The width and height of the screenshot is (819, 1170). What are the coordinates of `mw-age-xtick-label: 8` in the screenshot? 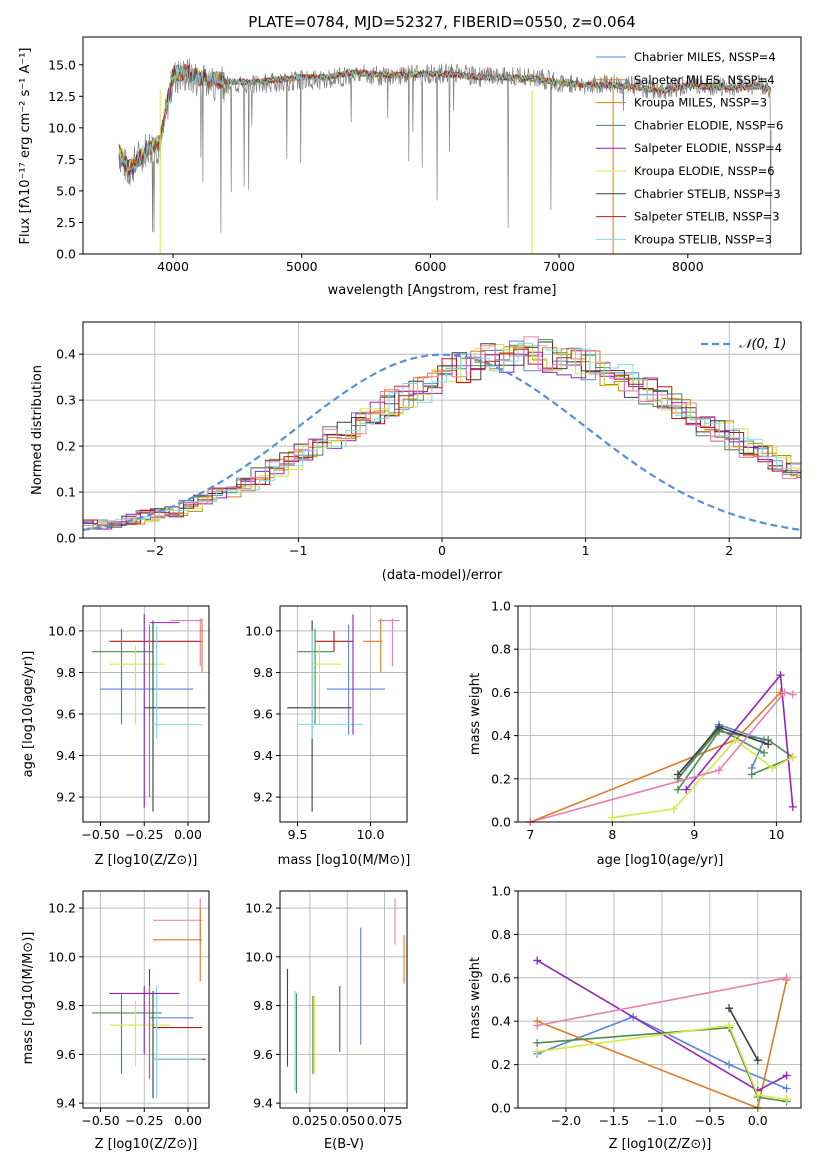 It's located at (612, 834).